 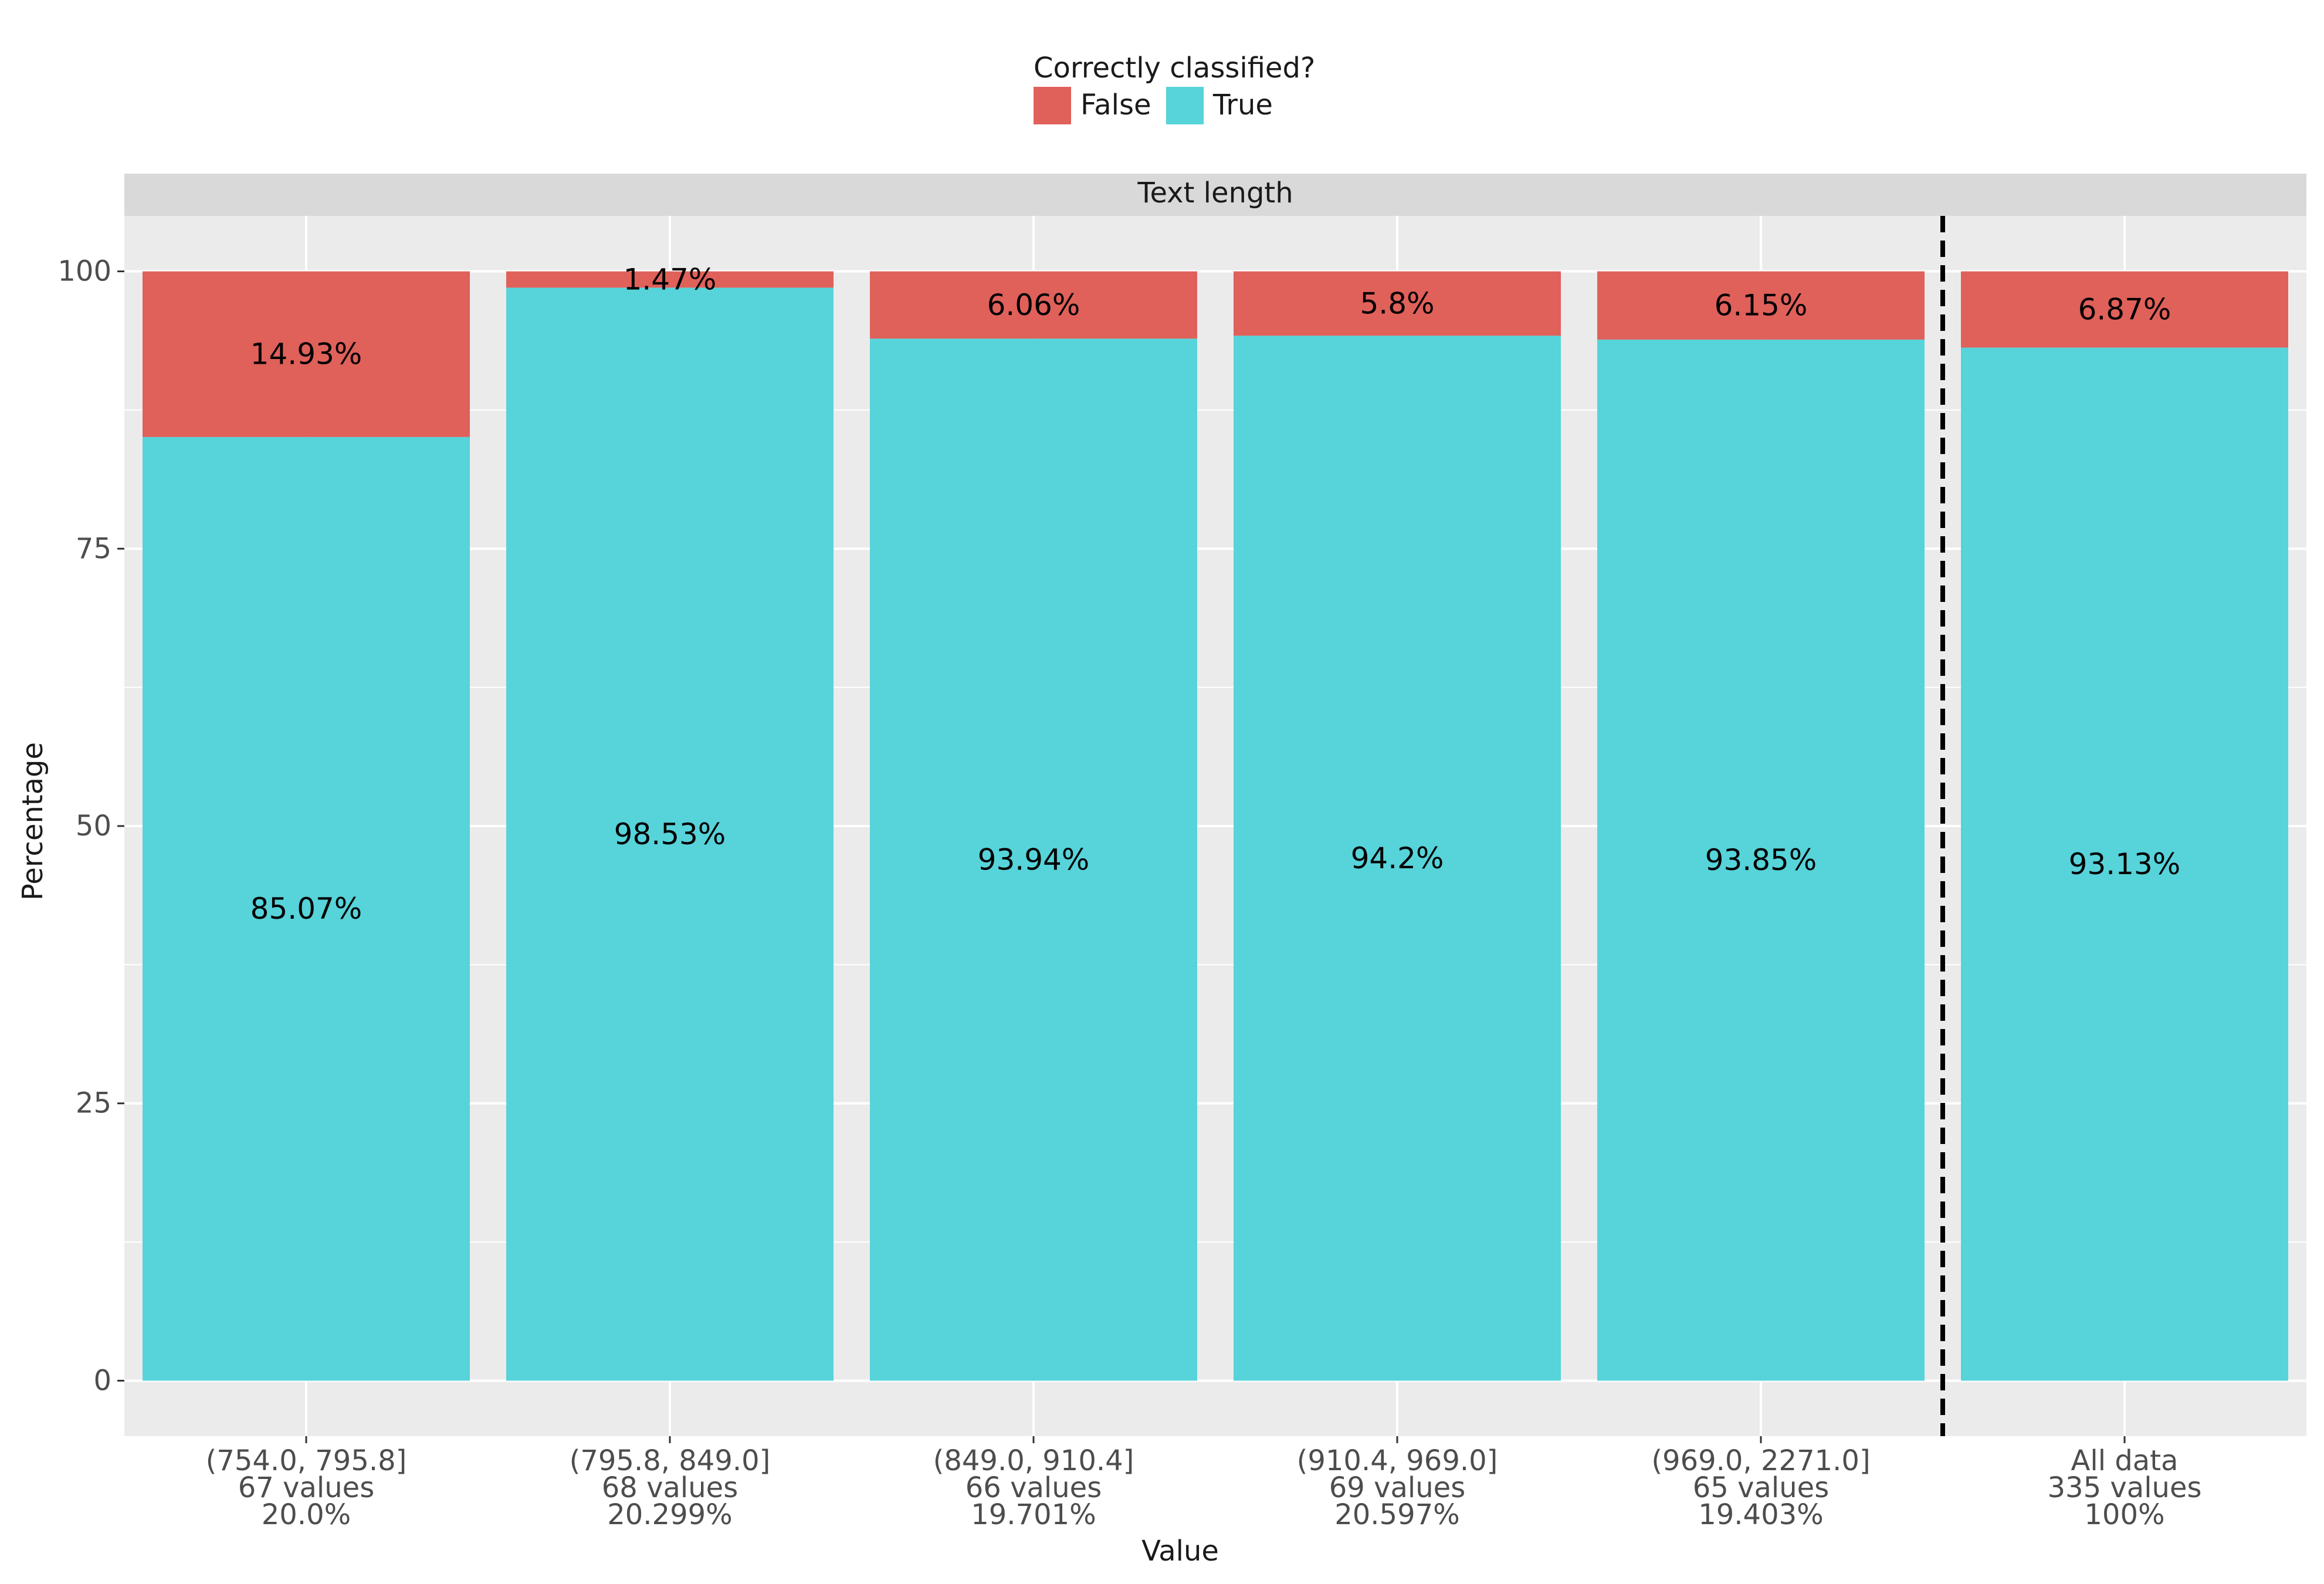 What do you see at coordinates (1033, 1514) in the screenshot?
I see `x-tick-label: 19.701%` at bounding box center [1033, 1514].